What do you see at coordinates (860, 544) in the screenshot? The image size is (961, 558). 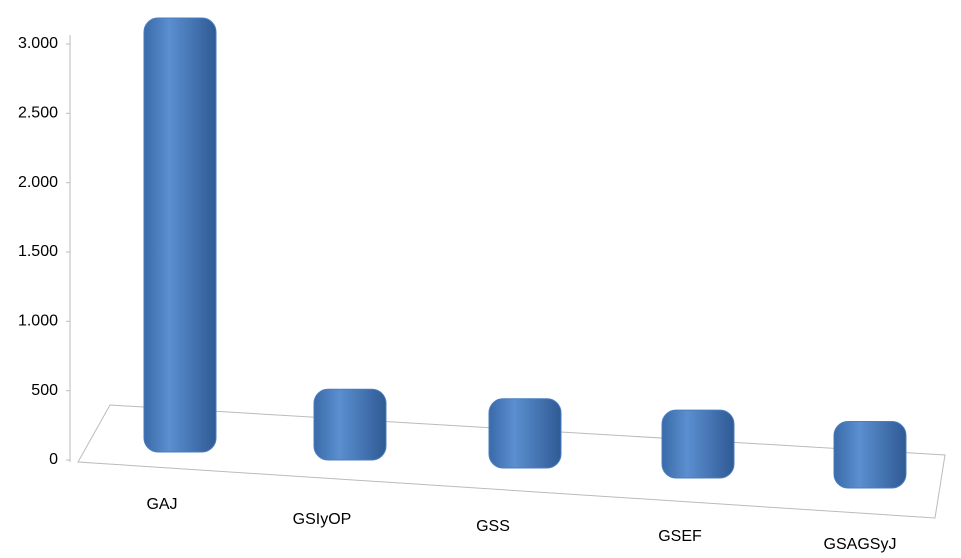 I see `x-tick-label: GSAGSyJ` at bounding box center [860, 544].